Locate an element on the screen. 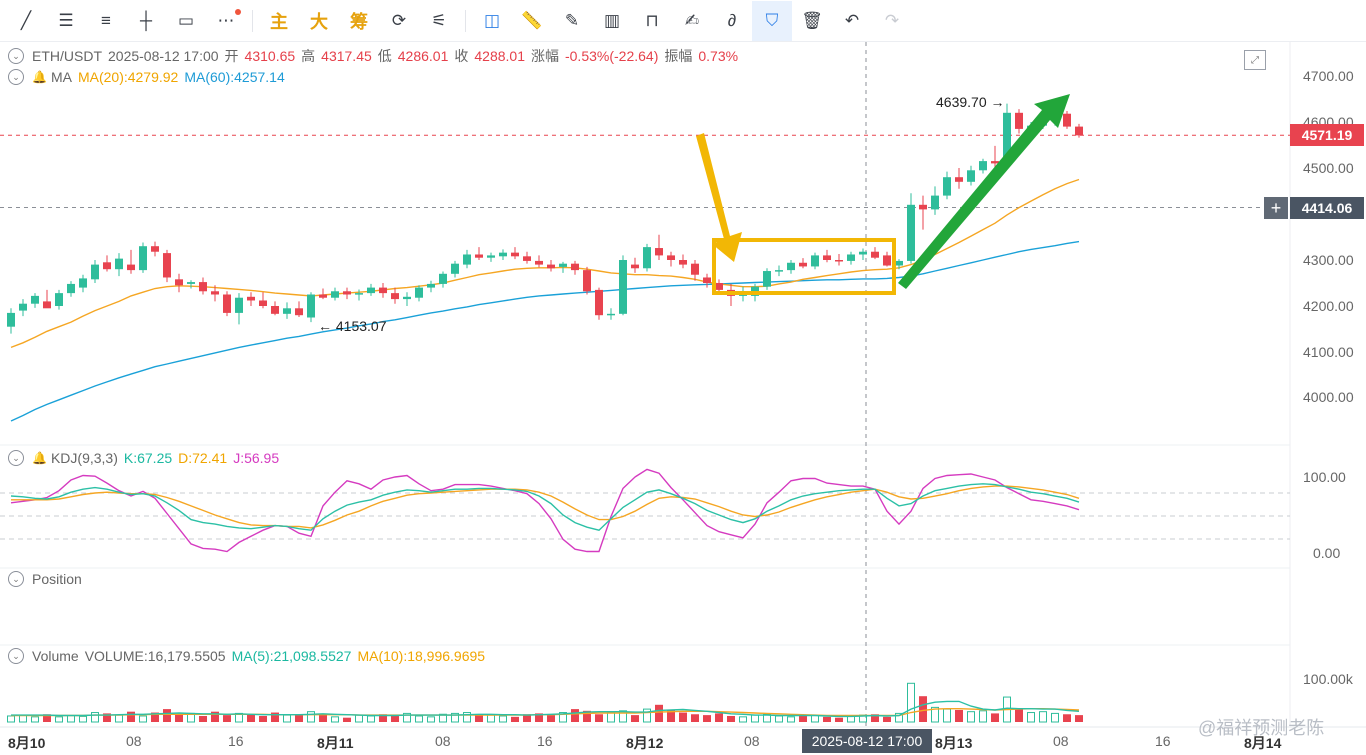 Image resolution: width=1366 pixels, height=755 pixels. gold-arrow is located at coordinates (719, 197).